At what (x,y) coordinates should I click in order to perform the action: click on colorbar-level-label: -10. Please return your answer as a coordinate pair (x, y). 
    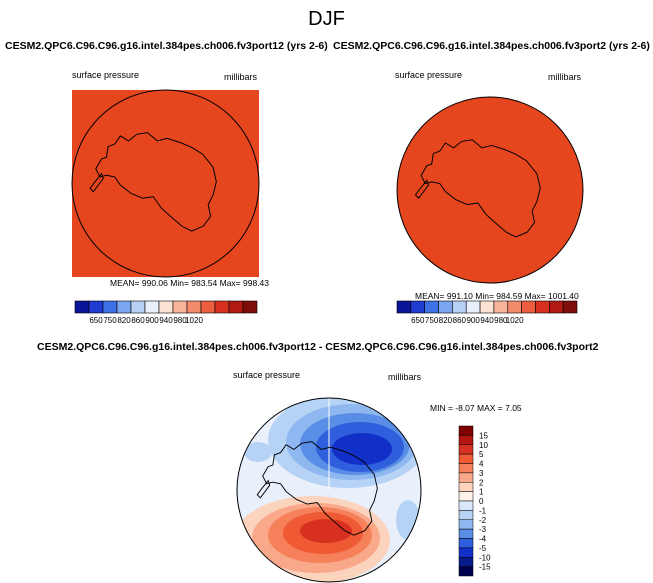
    Looking at the image, I should click on (485, 557).